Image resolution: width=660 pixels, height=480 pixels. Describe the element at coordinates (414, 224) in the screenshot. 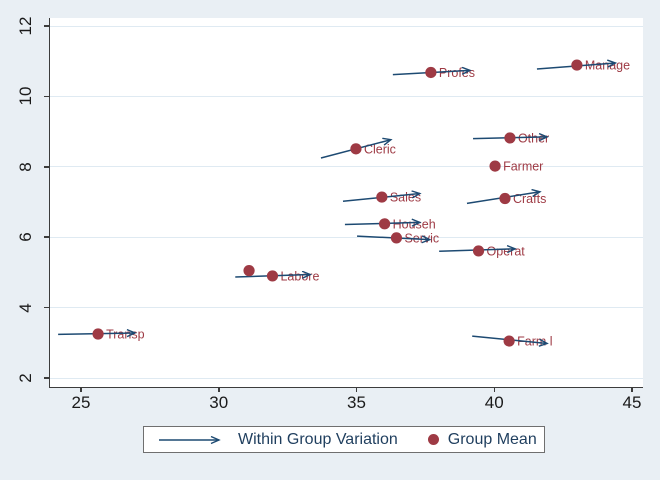

I see `group-label: Househ` at that location.